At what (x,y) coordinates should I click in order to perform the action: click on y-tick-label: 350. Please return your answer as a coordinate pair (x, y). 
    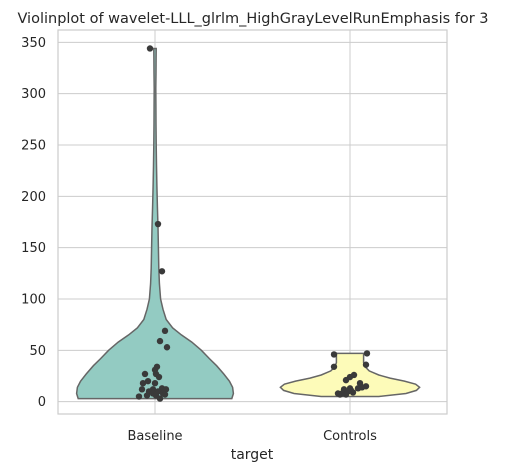
    Looking at the image, I should click on (33, 43).